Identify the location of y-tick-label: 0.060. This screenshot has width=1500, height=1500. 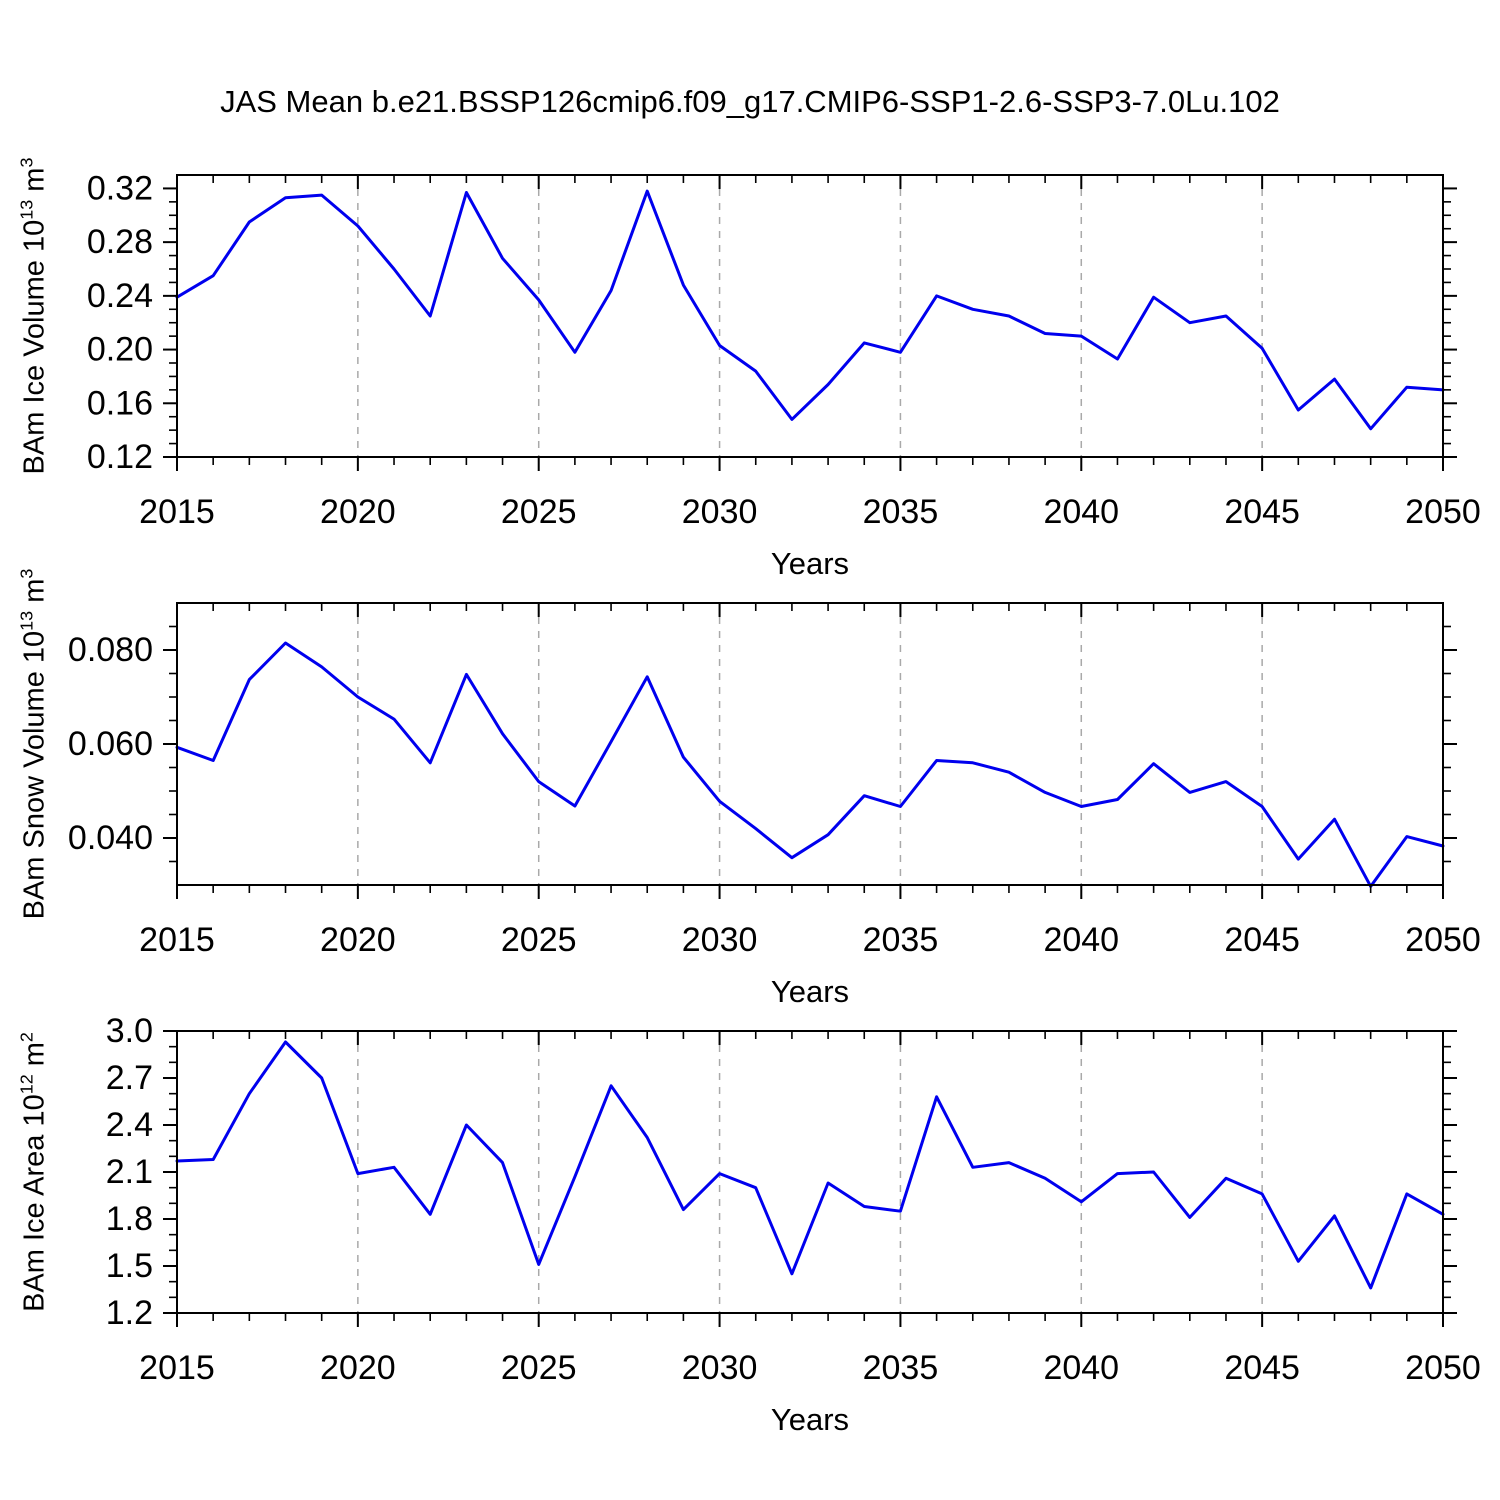
(110, 744).